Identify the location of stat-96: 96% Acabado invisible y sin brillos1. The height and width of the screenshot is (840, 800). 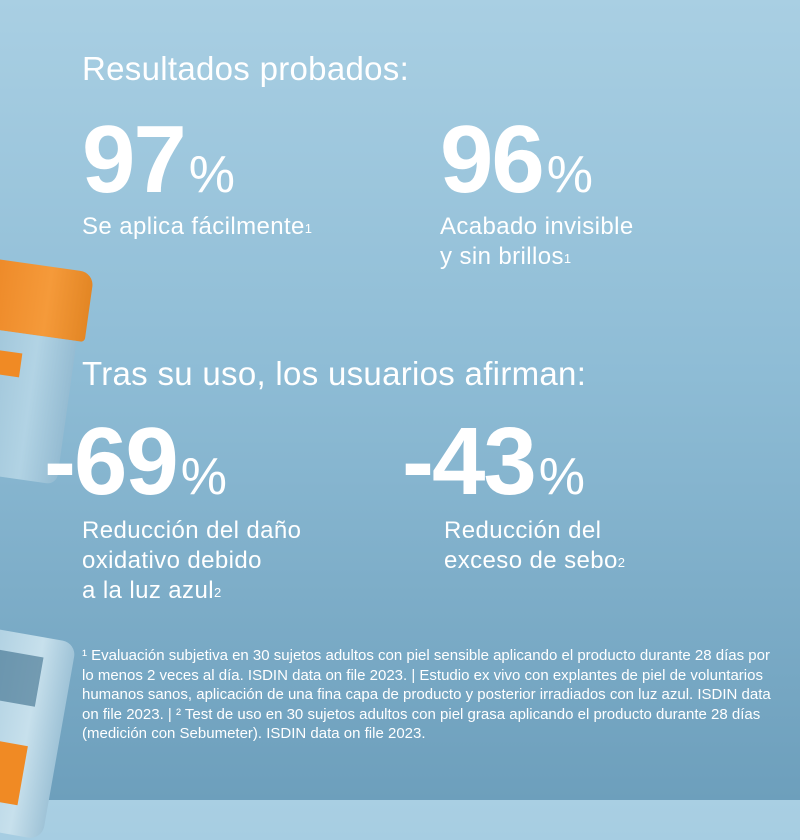
(537, 192).